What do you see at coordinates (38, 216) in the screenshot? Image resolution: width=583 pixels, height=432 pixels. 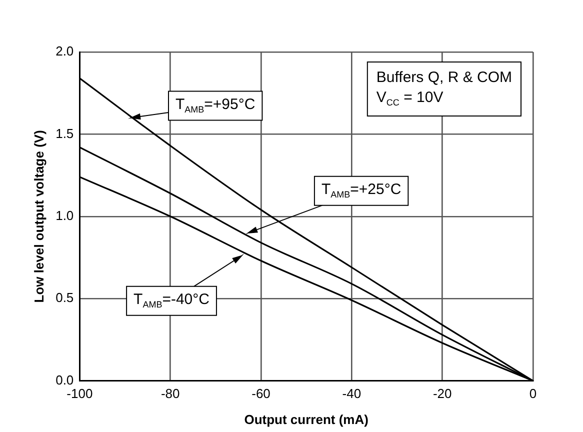 I see `y-axis-title: Low level output voltage (V)` at bounding box center [38, 216].